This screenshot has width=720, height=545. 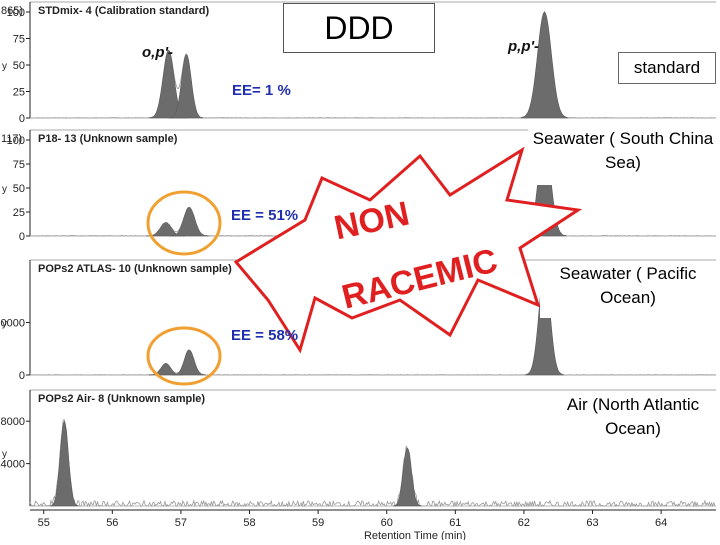 What do you see at coordinates (628, 285) in the screenshot?
I see `pacific-ocean-caption-text: Seawater ( Pacific Ocean)` at bounding box center [628, 285].